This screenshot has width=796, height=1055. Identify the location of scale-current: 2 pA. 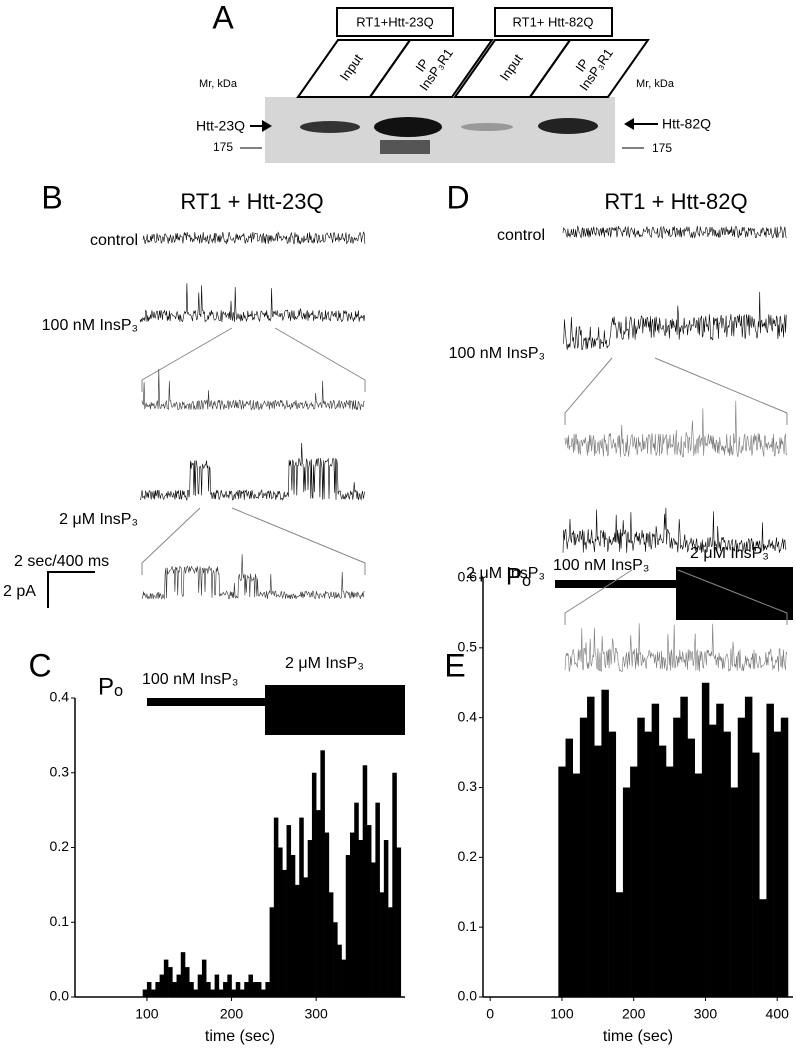
(19, 591).